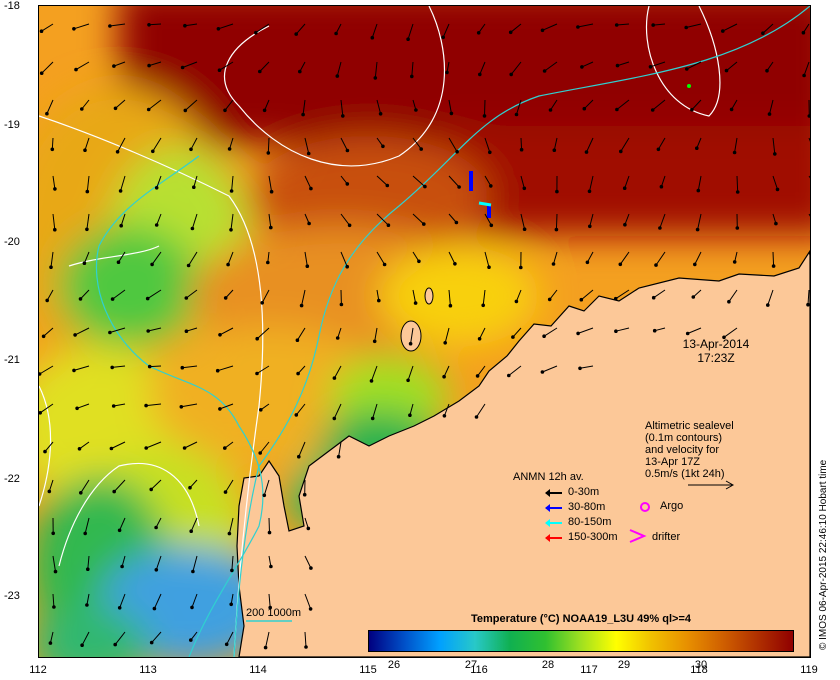 This screenshot has width=840, height=680. Describe the element at coordinates (553, 523) in the screenshot. I see `legend-arrow-icon` at that location.